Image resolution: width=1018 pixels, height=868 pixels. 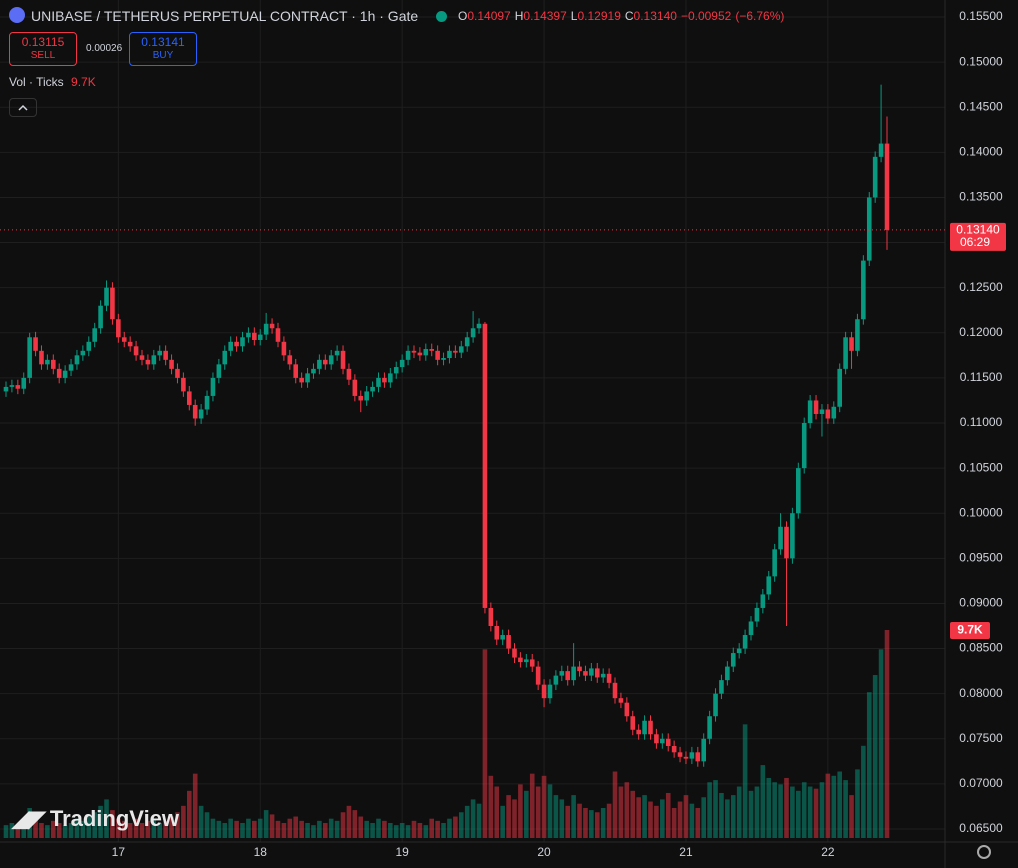 I want to click on last-price-tag, so click(x=978, y=236).